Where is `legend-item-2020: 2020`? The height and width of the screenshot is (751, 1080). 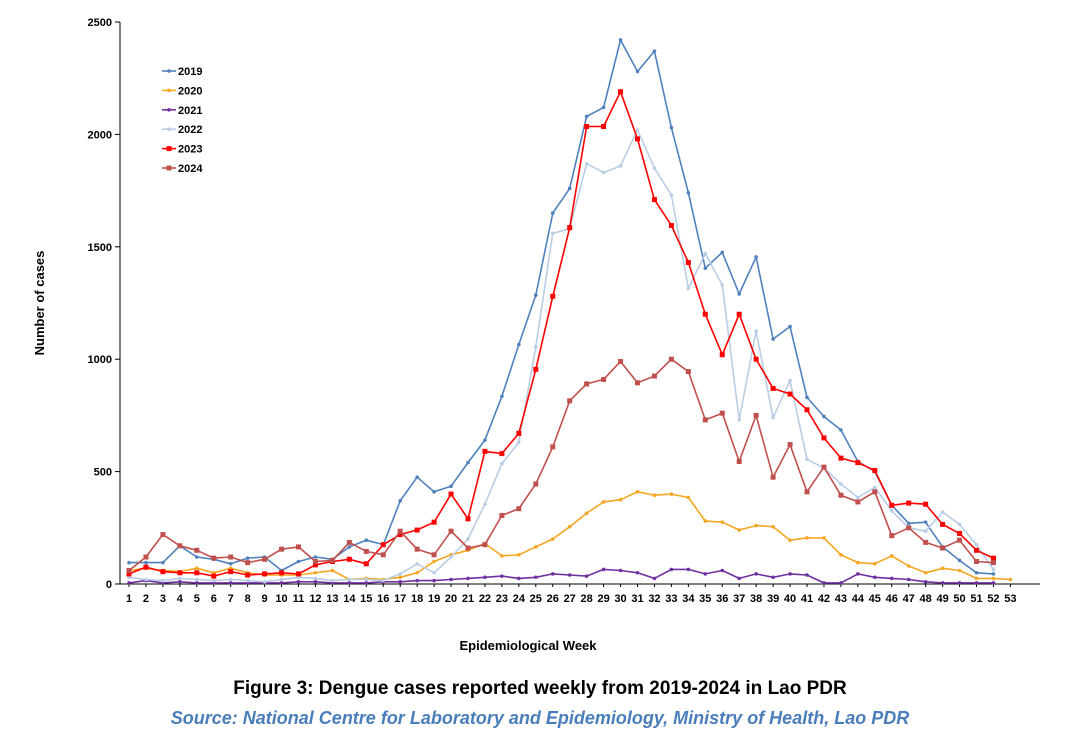
legend-item-2020: 2020 is located at coordinates (182, 91).